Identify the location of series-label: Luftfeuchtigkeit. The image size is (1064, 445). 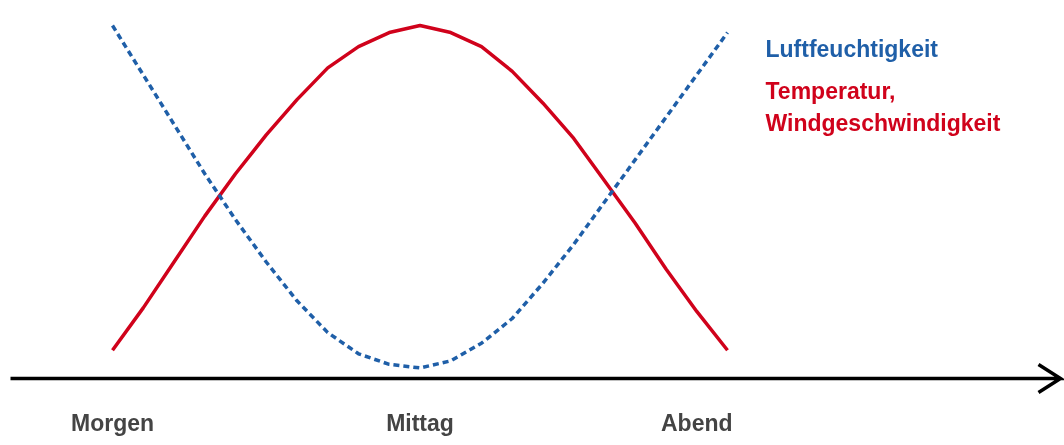
(852, 49).